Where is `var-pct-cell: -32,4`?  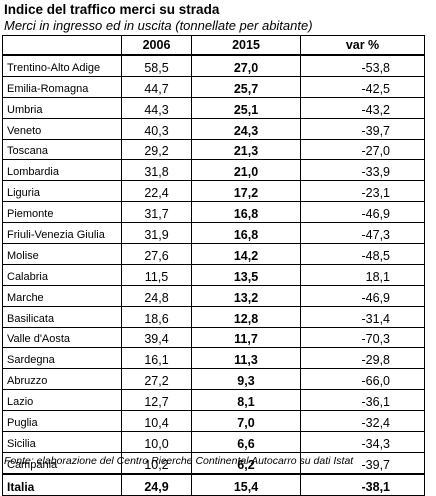
var-pct-cell: -32,4 is located at coordinates (362, 421).